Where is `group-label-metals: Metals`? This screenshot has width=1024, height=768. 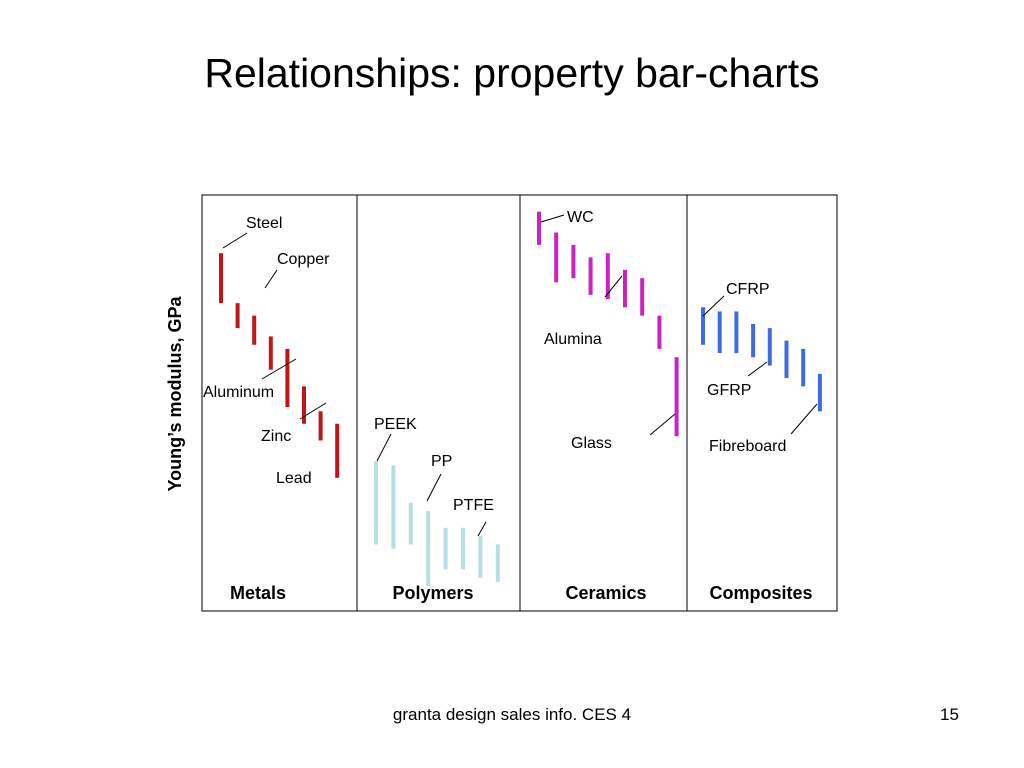
group-label-metals: Metals is located at coordinates (258, 593).